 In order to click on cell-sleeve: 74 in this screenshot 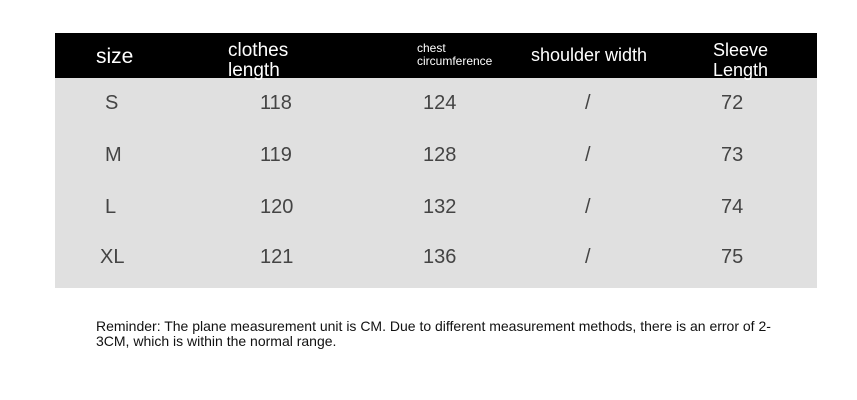, I will do `click(732, 207)`.